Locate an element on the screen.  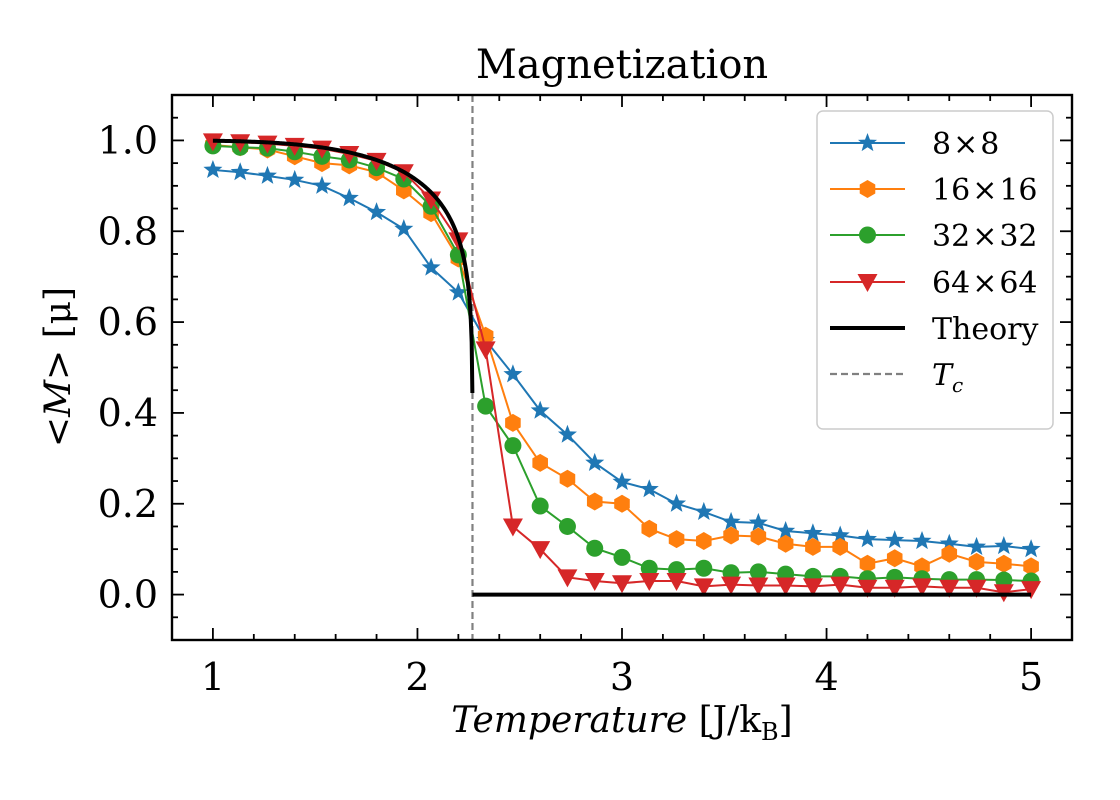
y-axis-label: <M> [μ] is located at coordinates (58, 367).